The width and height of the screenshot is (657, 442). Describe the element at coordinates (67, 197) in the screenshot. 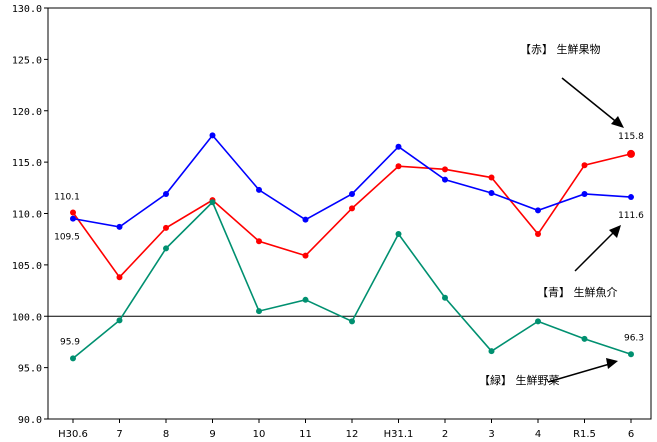

I see `data-label: 110.1` at that location.